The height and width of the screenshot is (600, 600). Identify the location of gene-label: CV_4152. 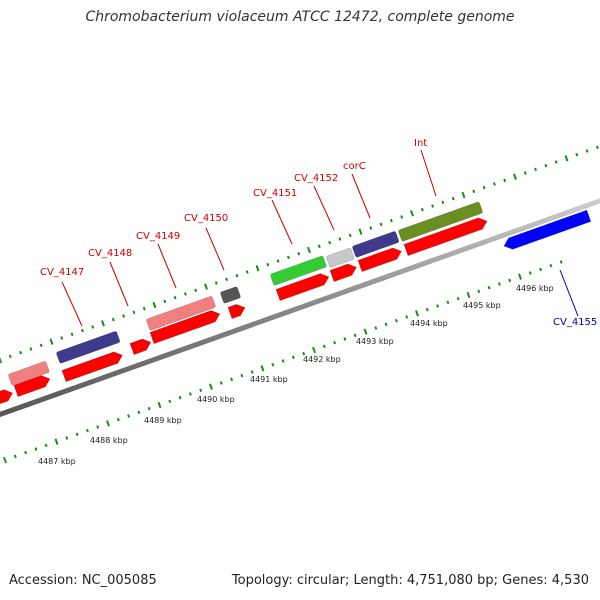
(316, 178).